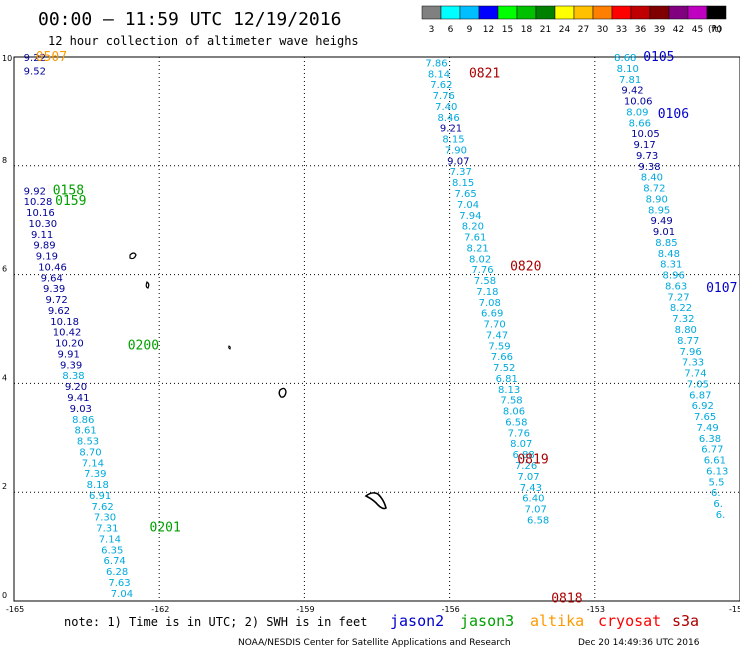 Image resolution: width=740 pixels, height=650 pixels. I want to click on swh-value-jason3: 9.20, so click(76, 387).